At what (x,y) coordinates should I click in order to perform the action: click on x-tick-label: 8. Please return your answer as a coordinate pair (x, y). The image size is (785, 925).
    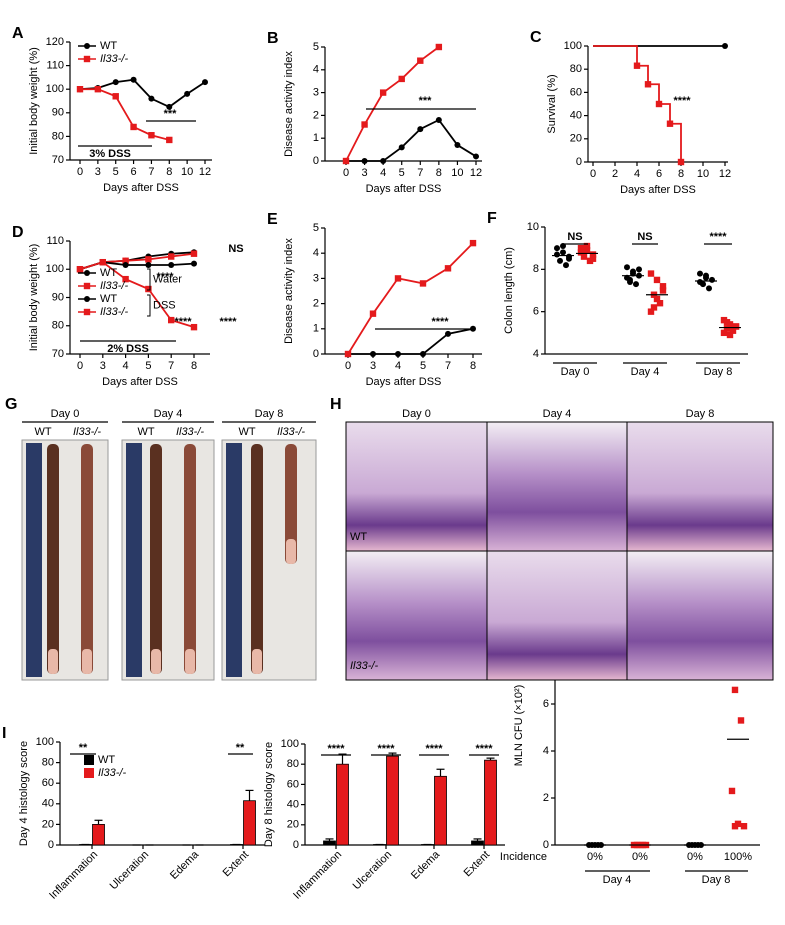
    Looking at the image, I should click on (169, 172).